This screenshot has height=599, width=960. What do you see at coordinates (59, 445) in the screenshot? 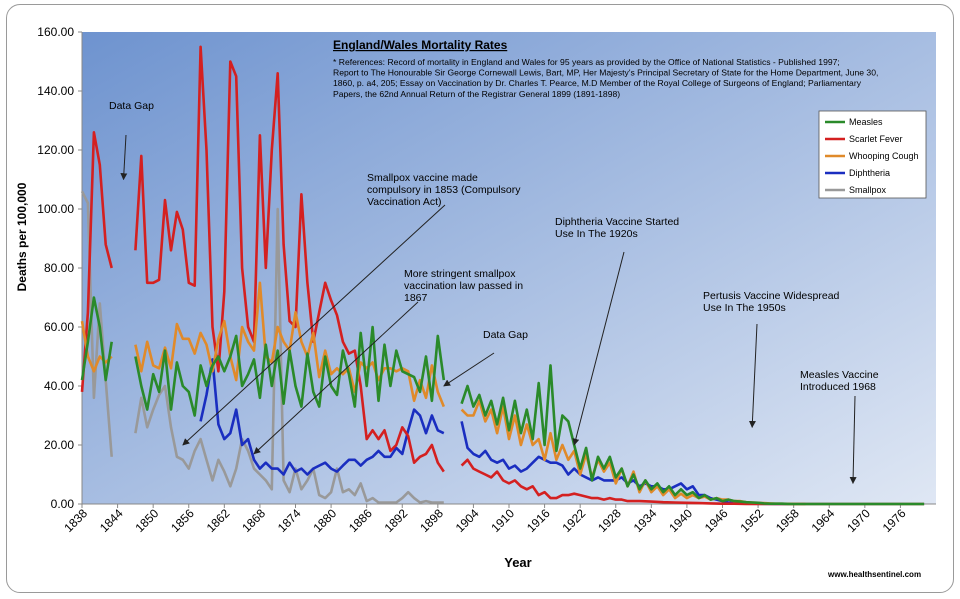
I see `y-tick-label: 20.00` at bounding box center [59, 445].